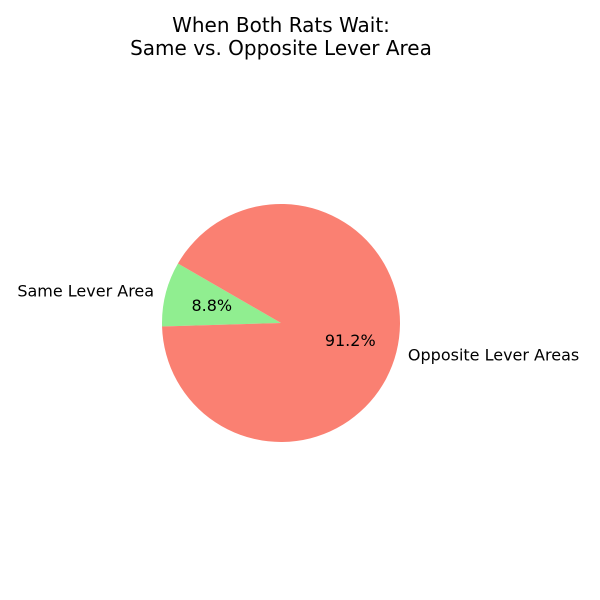  Describe the element at coordinates (281, 25) in the screenshot. I see `chart-title-line-1: When Both Rats Wait:` at that location.